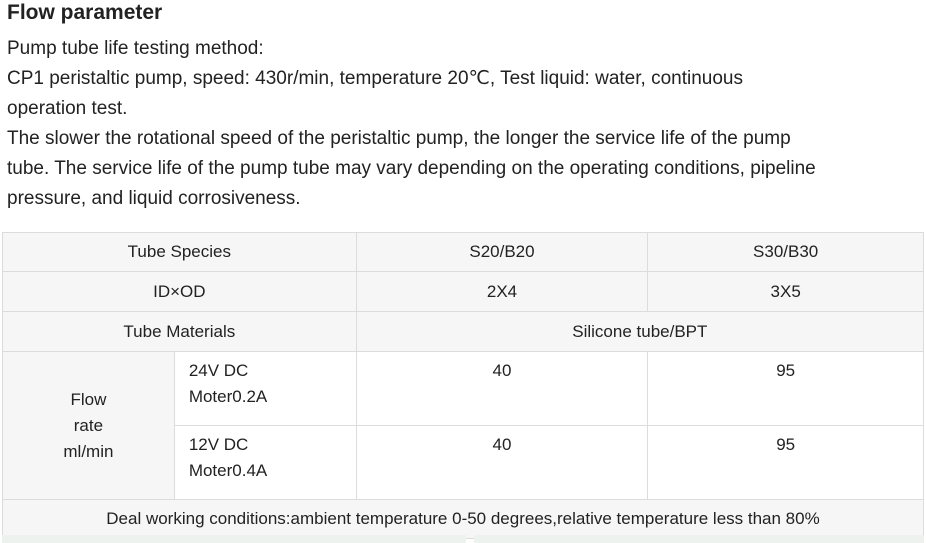  Describe the element at coordinates (785, 291) in the screenshot. I see `id-od-s30: 3X5` at that location.